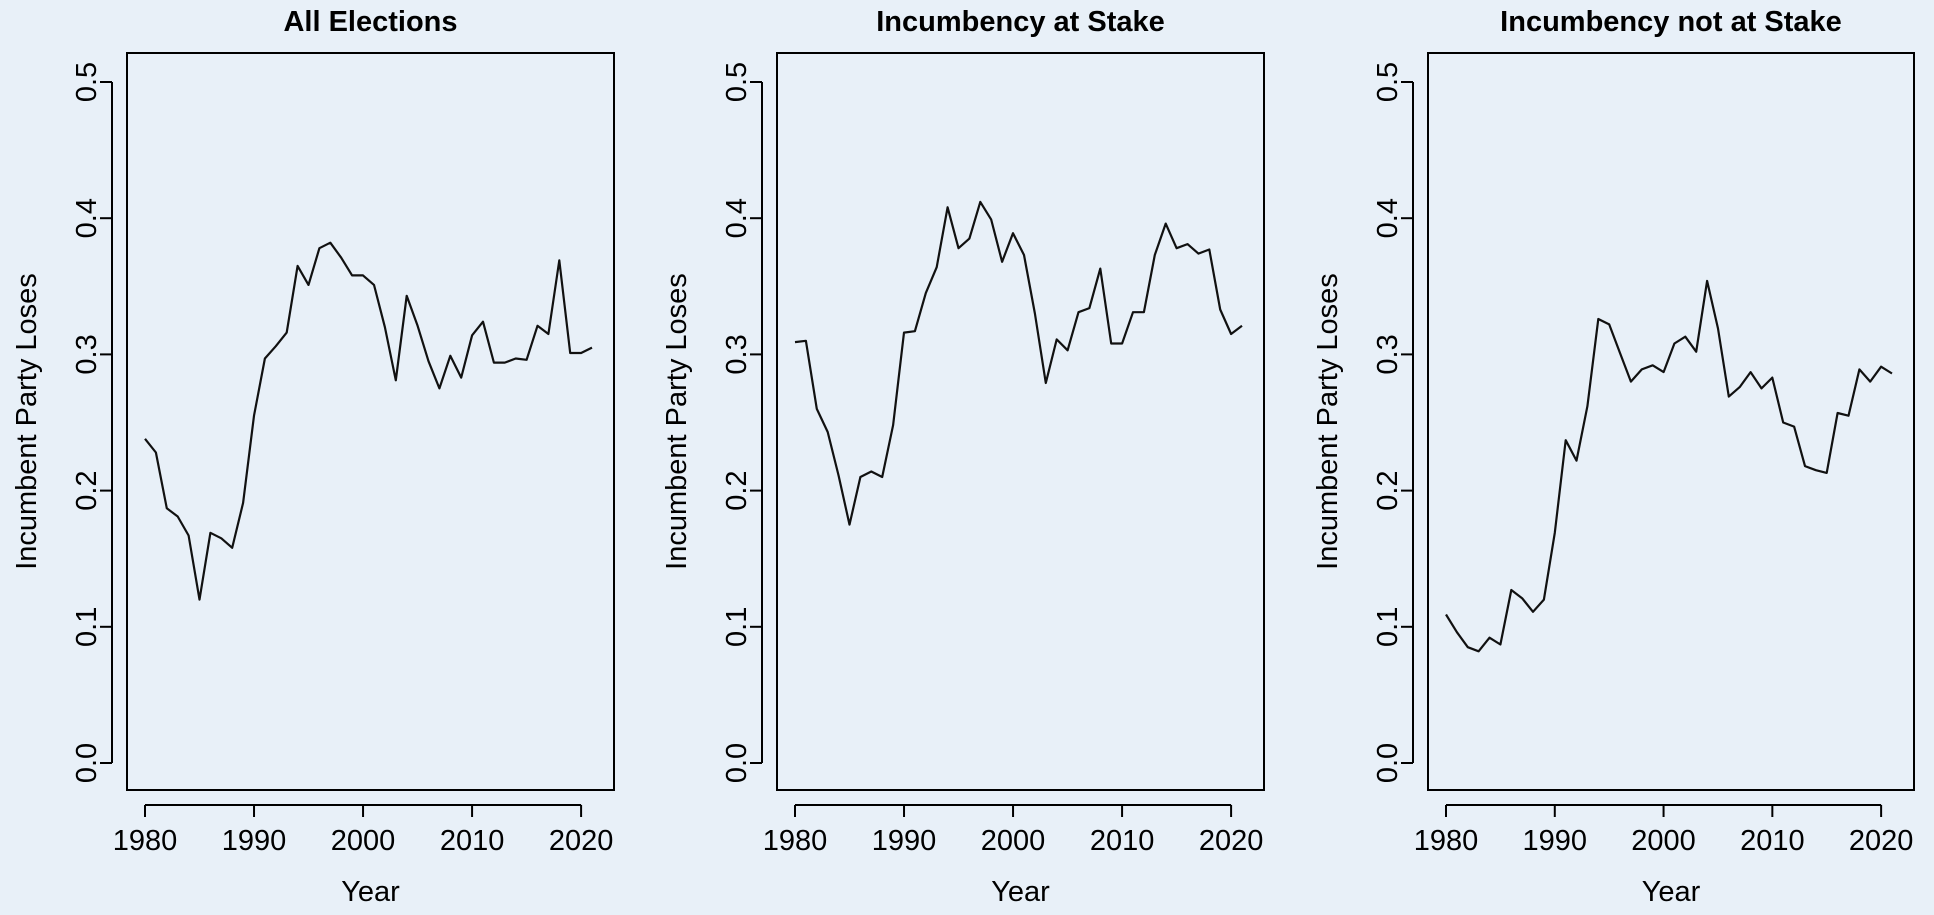  I want to click on chart-title: Incumbency at Stake, so click(1020, 22).